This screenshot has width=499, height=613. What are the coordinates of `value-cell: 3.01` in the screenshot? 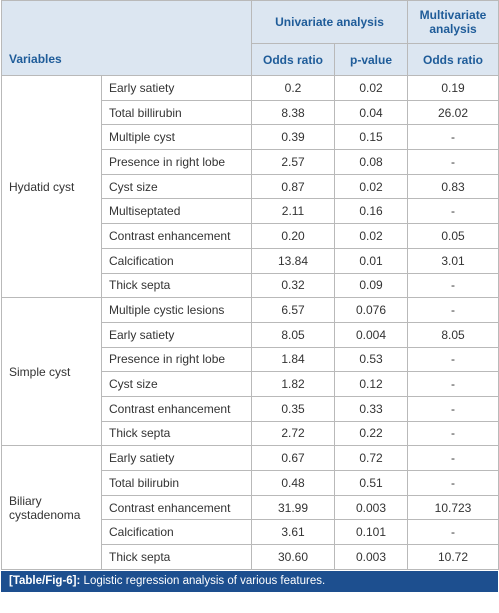 It's located at (453, 260).